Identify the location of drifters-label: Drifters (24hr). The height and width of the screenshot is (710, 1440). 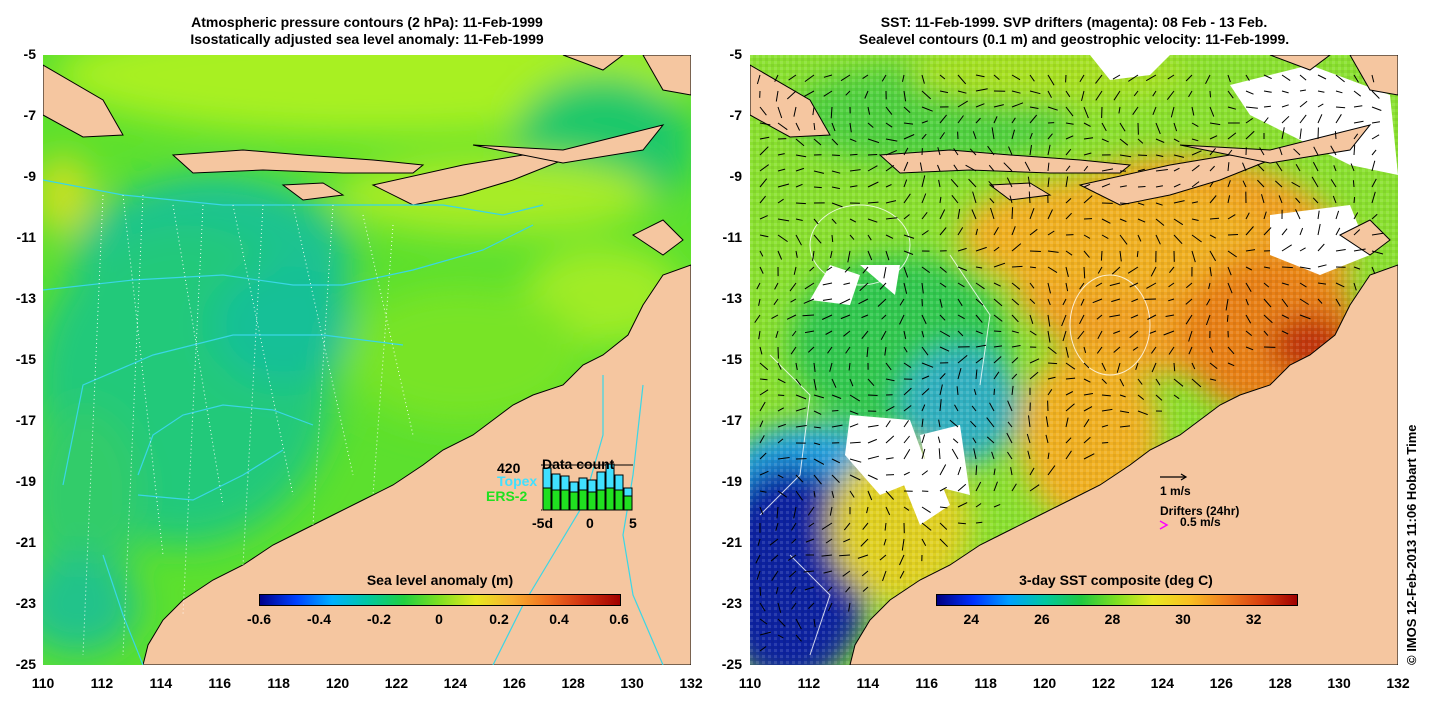
(1200, 511).